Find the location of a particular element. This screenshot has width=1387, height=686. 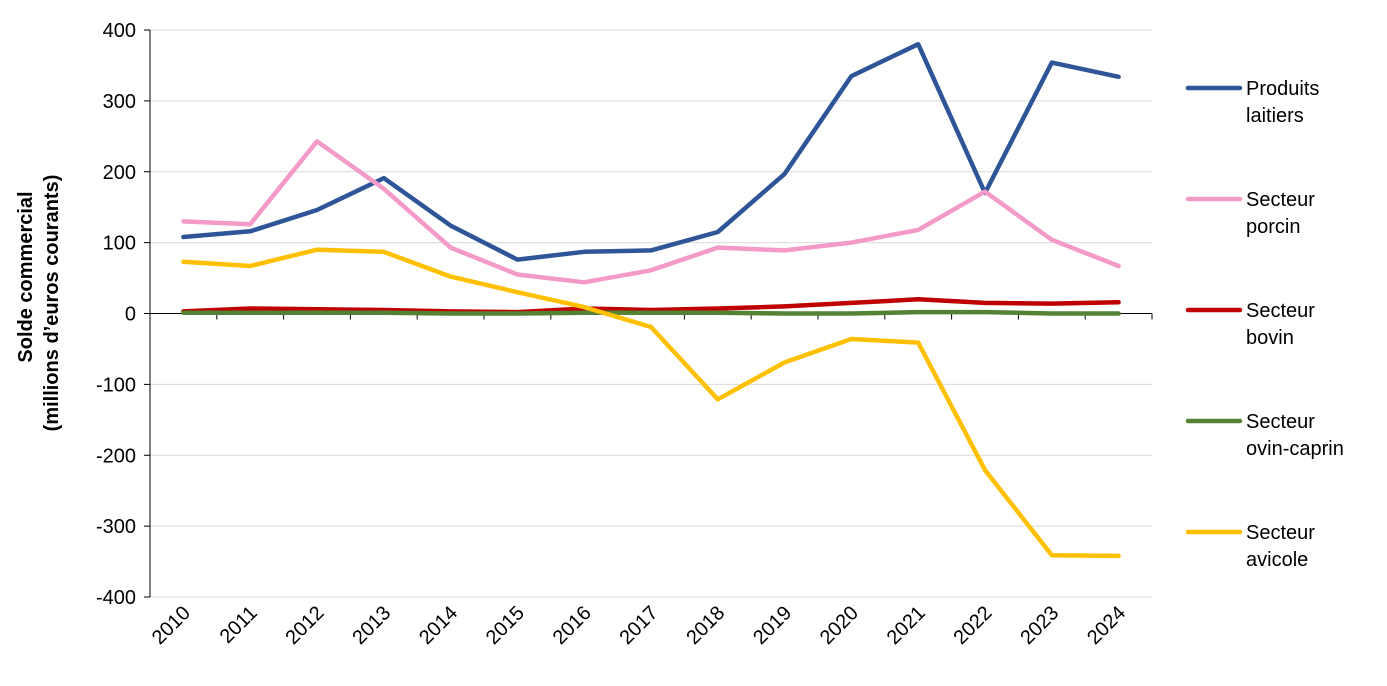

y-tick-label: 300 is located at coordinates (119, 102).